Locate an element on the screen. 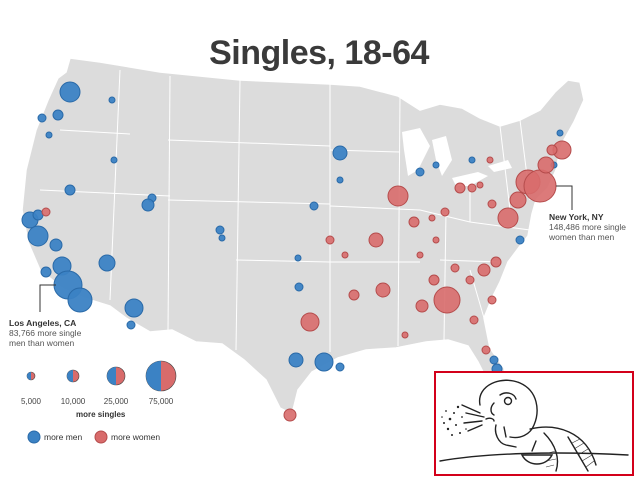  bubble-bay is located at coordinates (38, 236).